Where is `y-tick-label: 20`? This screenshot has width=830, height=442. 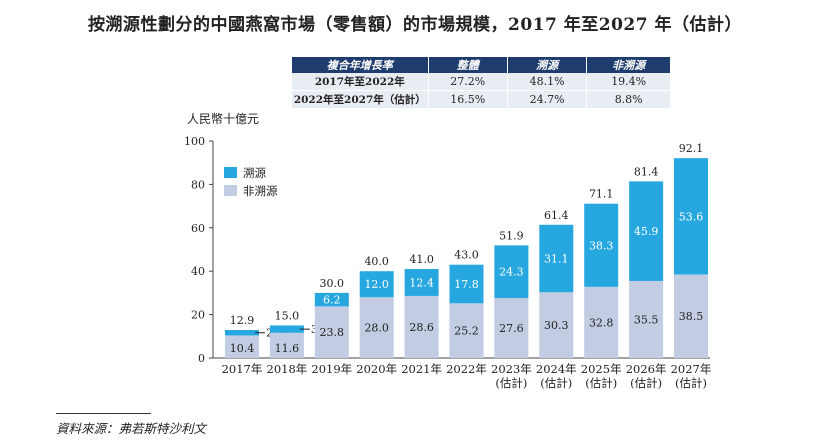 y-tick-label: 20 is located at coordinates (198, 315).